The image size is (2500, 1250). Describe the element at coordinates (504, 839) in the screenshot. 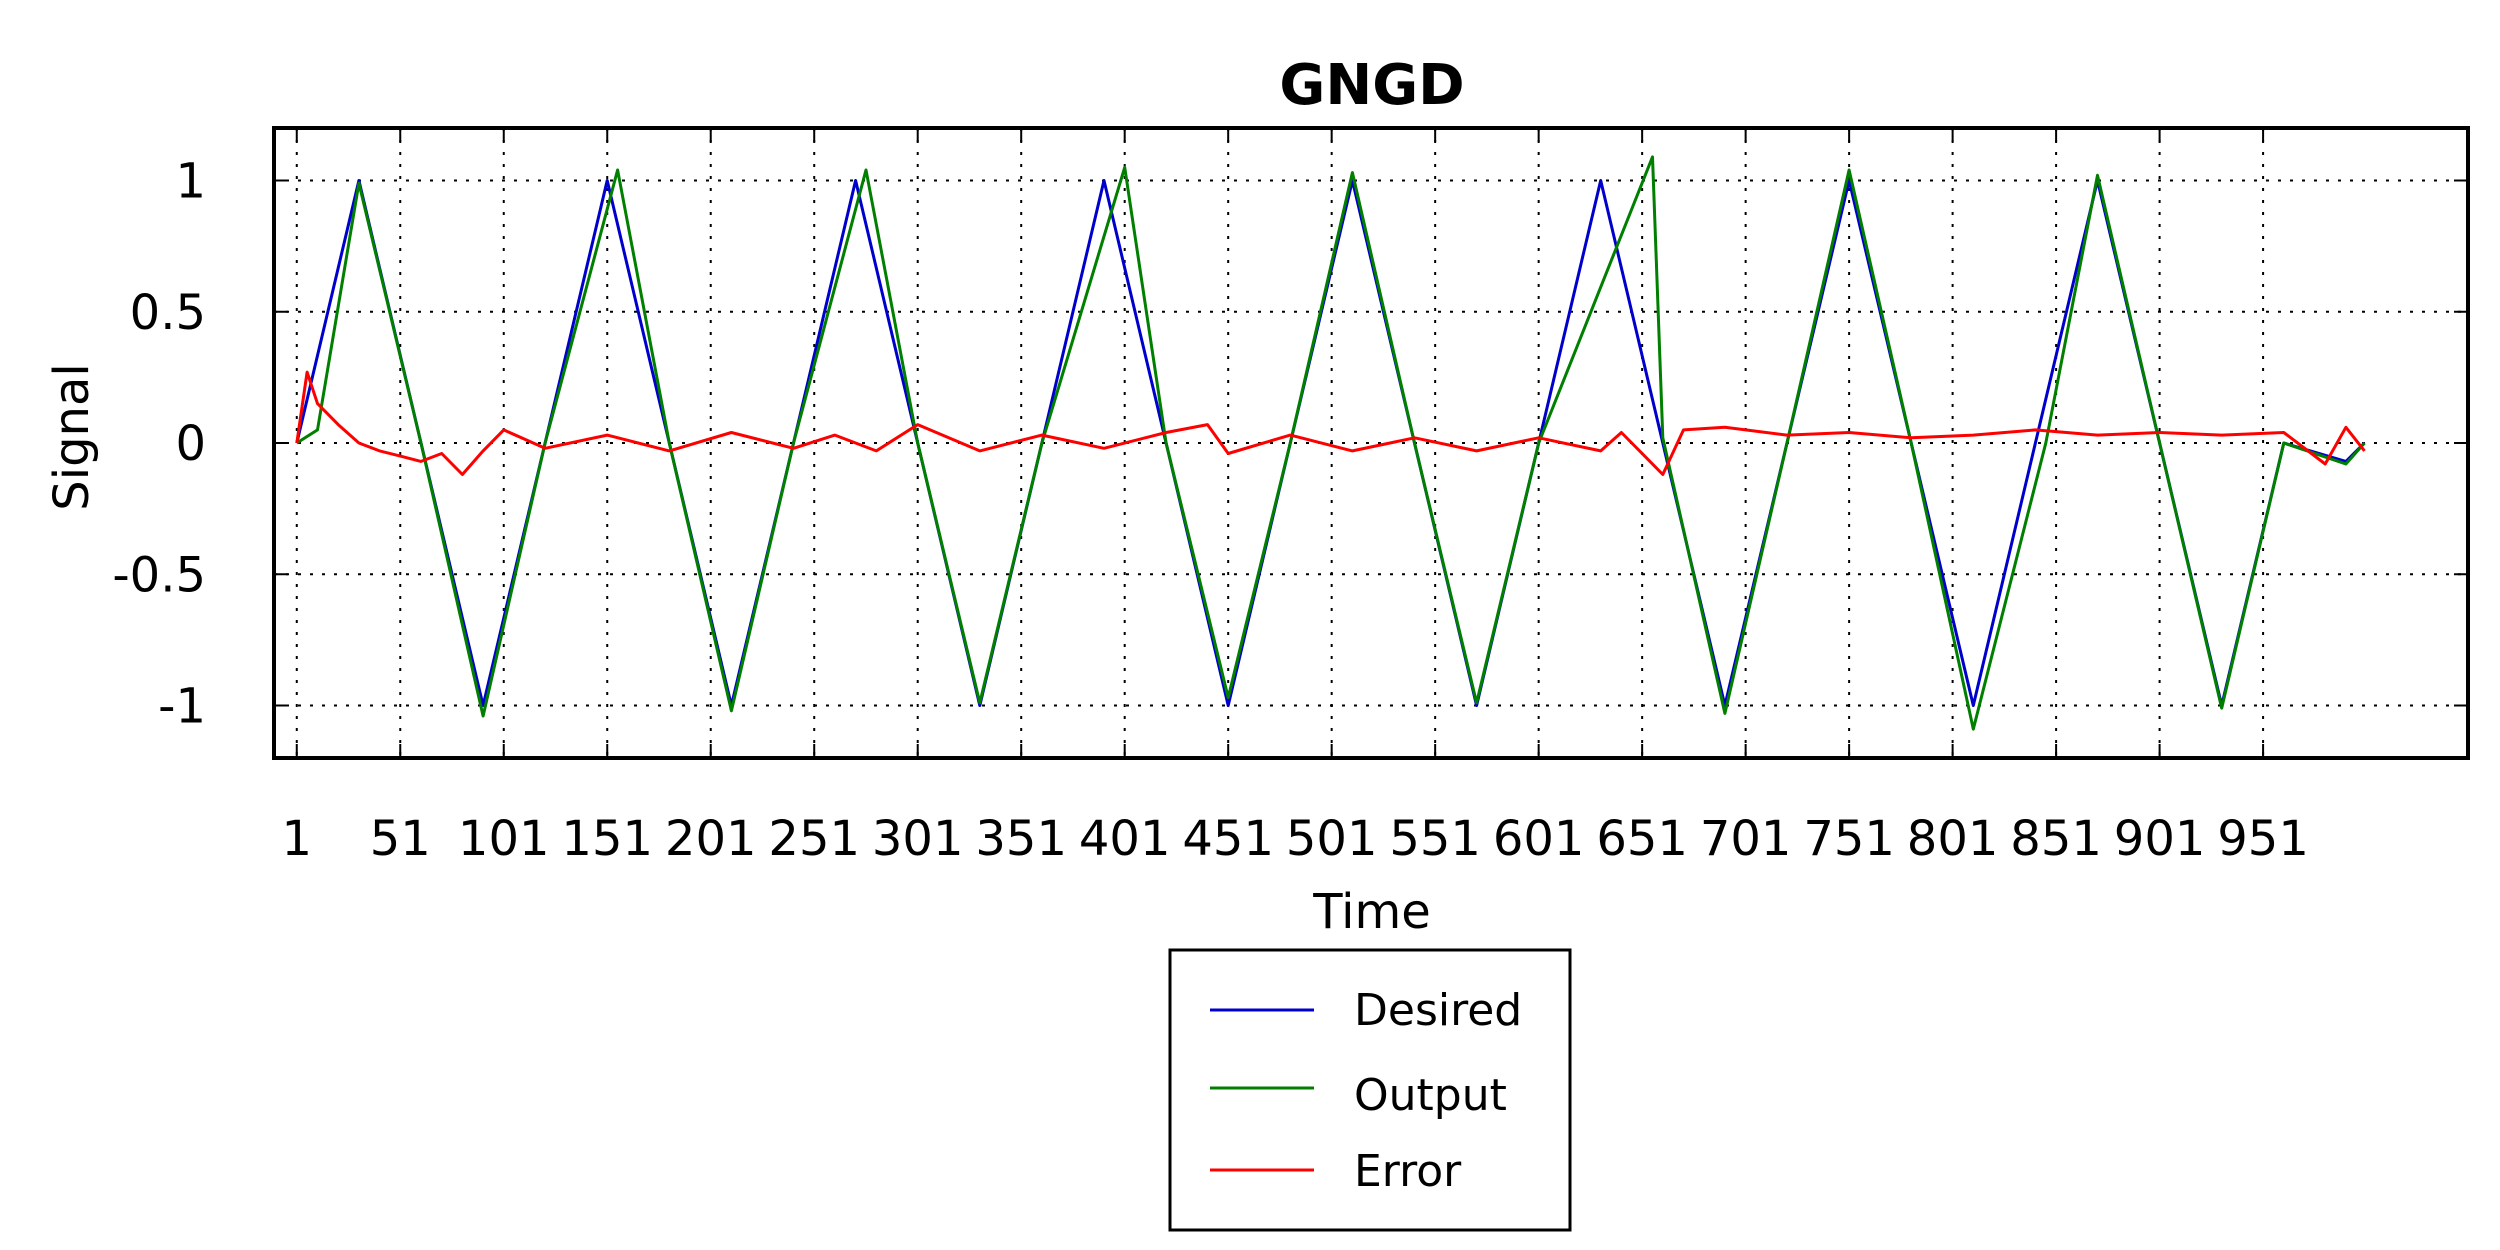

I see `x-tick-label: 101` at that location.